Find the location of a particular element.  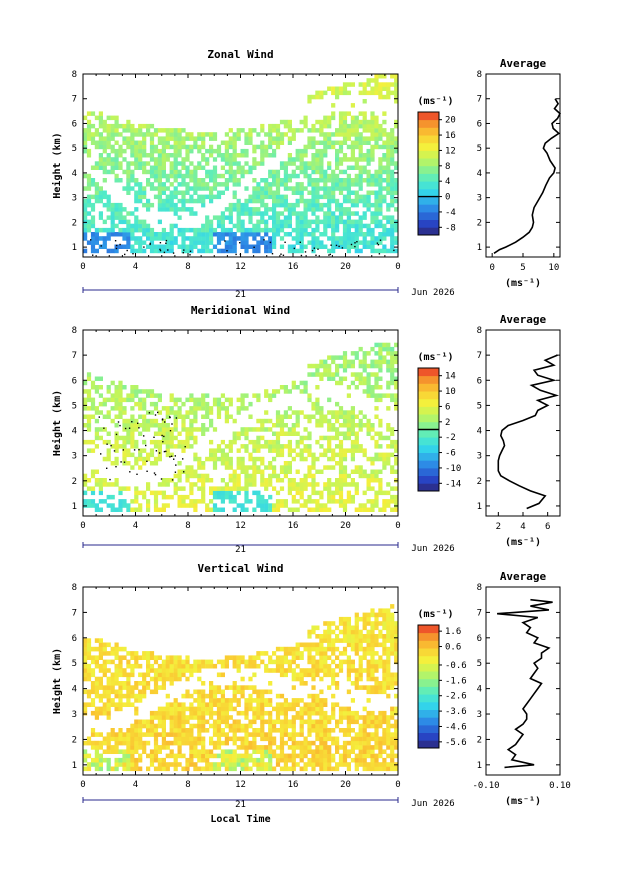

profile-y-tick-label: 3 is located at coordinates (479, 457).